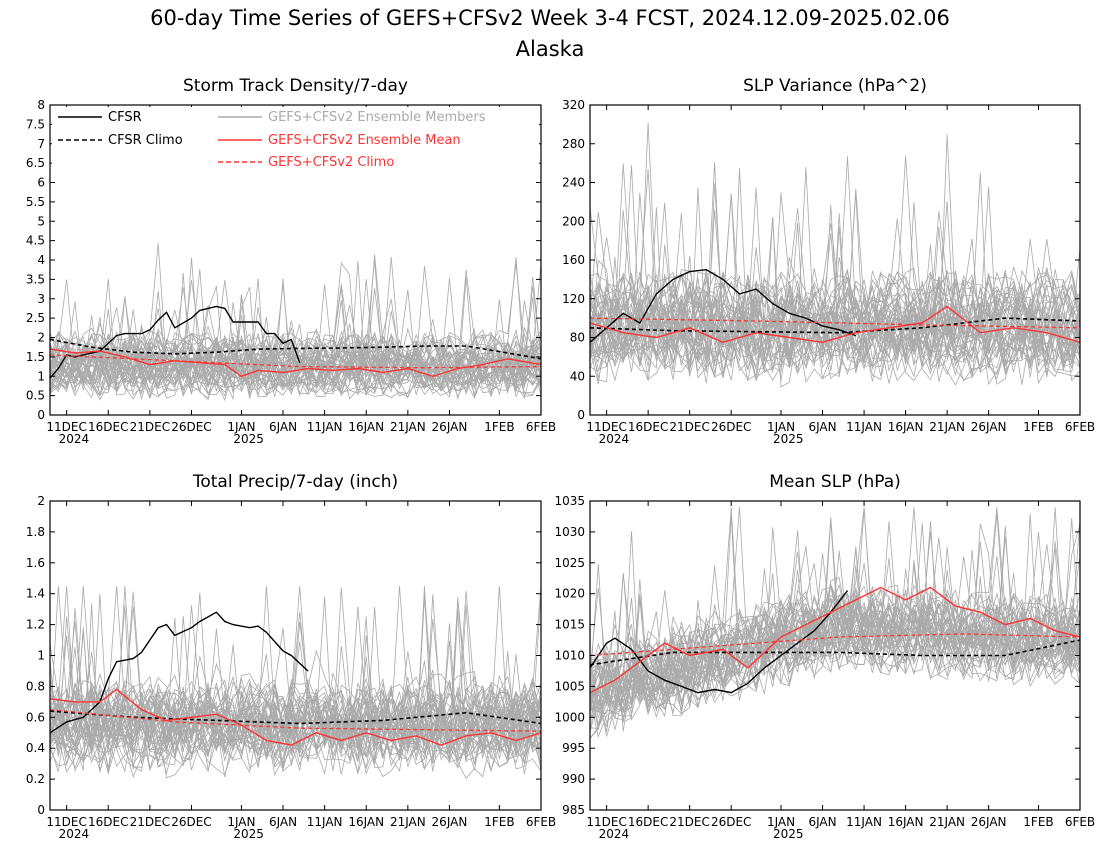 The image size is (1100, 850). I want to click on y-tick-label: 4.5, so click(35, 241).